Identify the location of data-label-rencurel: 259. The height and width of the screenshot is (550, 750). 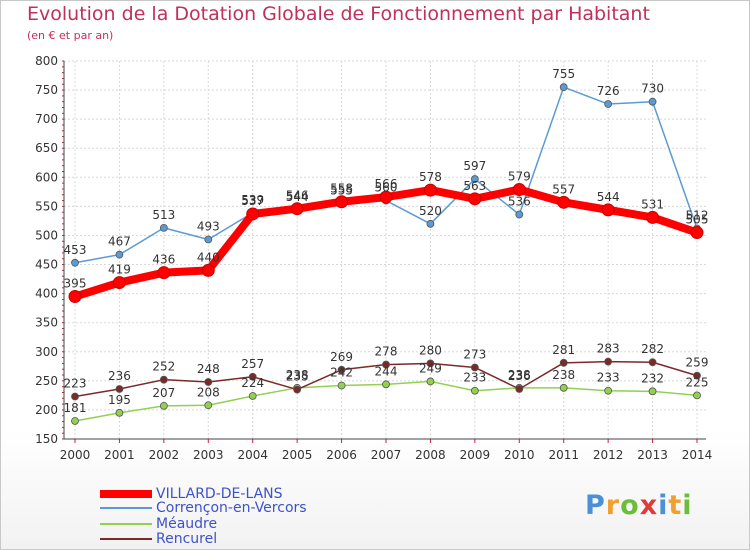
(697, 363).